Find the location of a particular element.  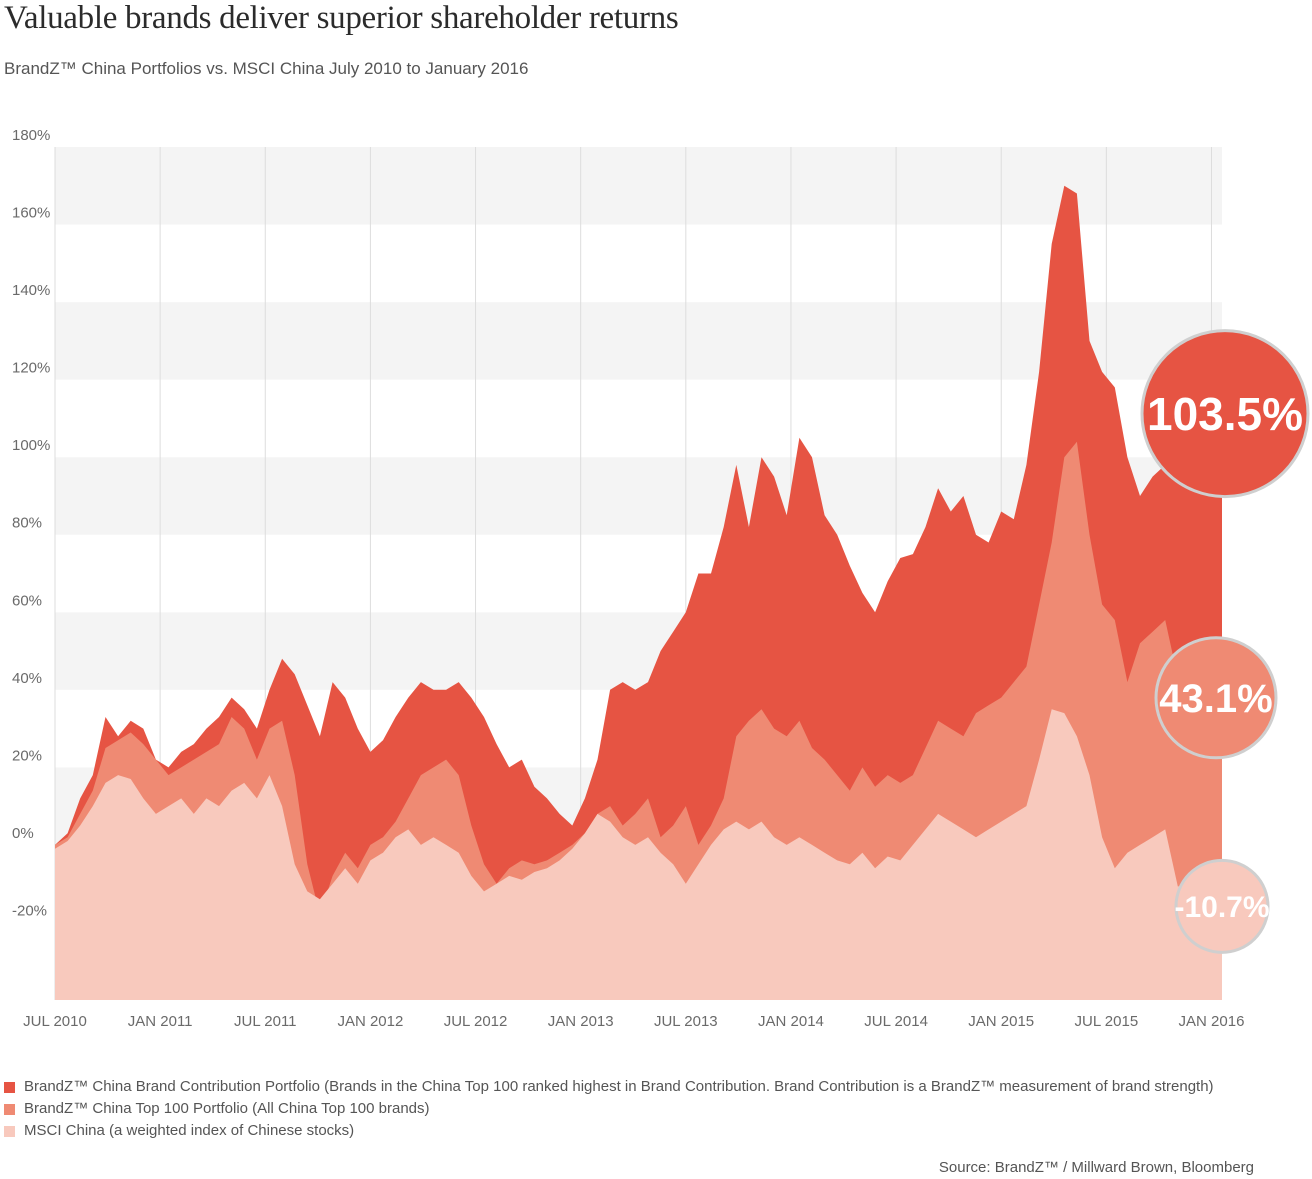

x-tick-label: JUL 2010 is located at coordinates (55, 1021).